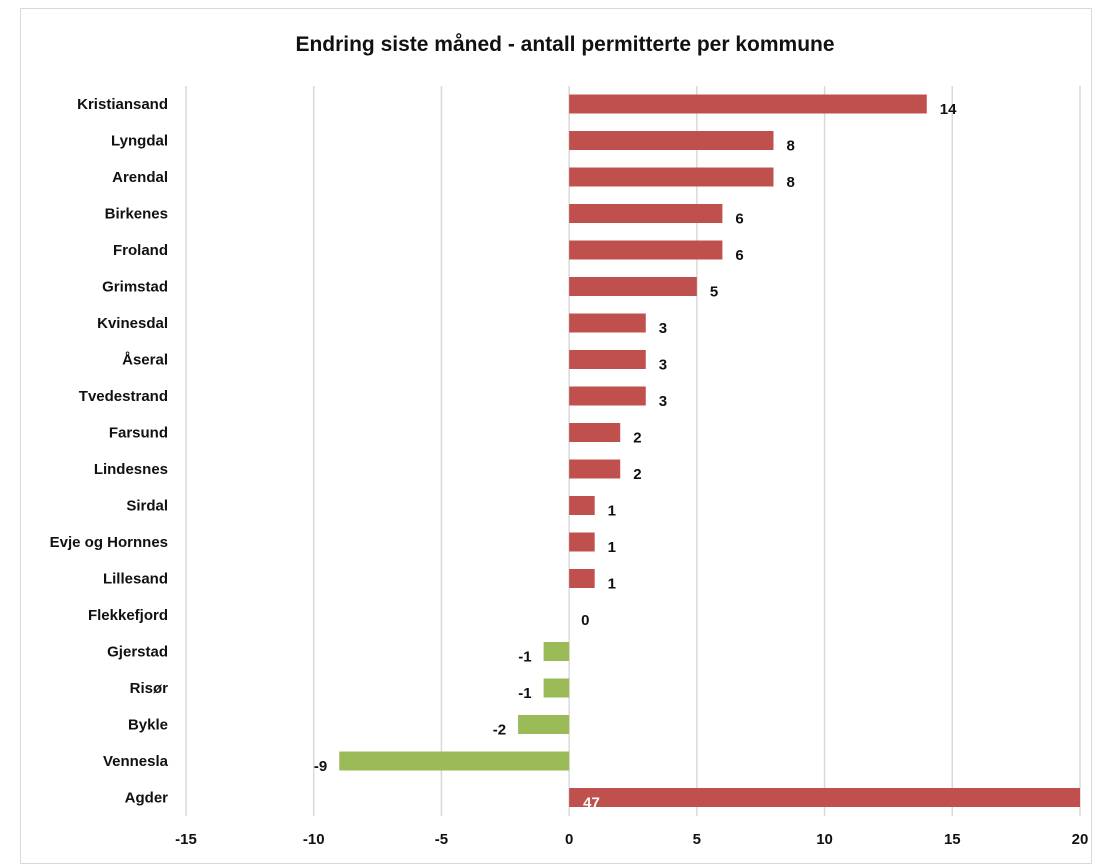 This screenshot has height=865, width=1093. Describe the element at coordinates (135, 579) in the screenshot. I see `category-label: Lillesand` at that location.